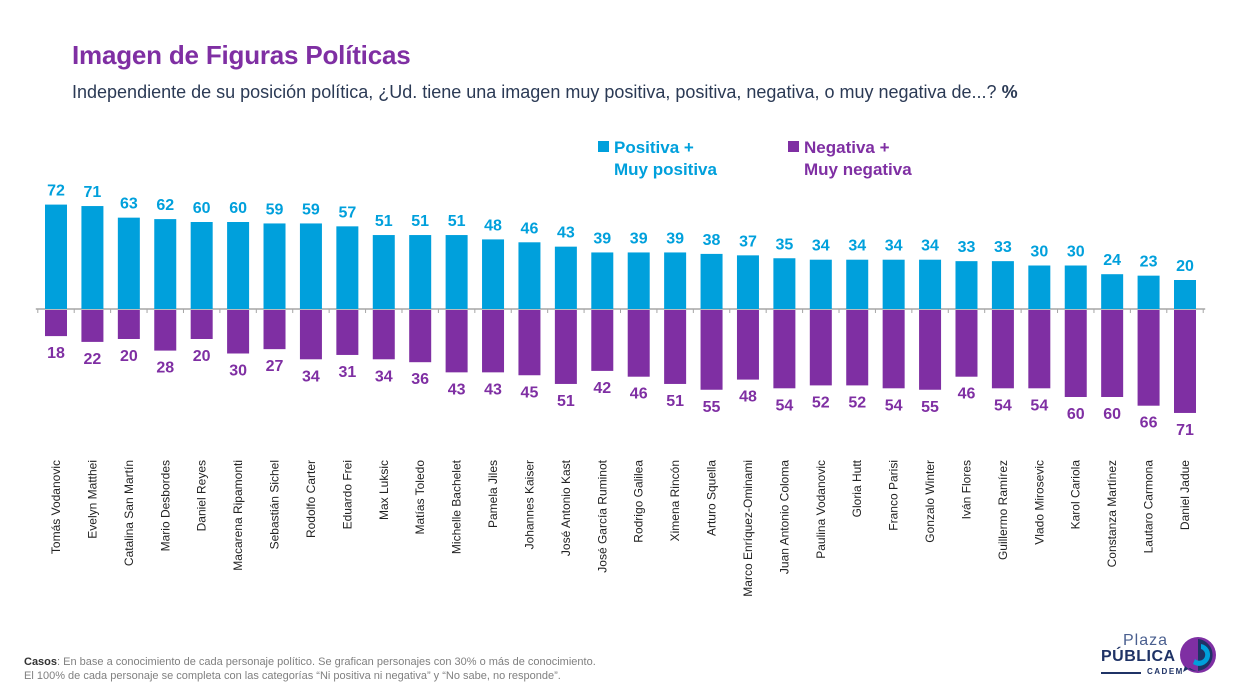 This screenshot has height=692, width=1237. What do you see at coordinates (1039, 502) in the screenshot?
I see `category-label: Vlado Mirosevic` at bounding box center [1039, 502].